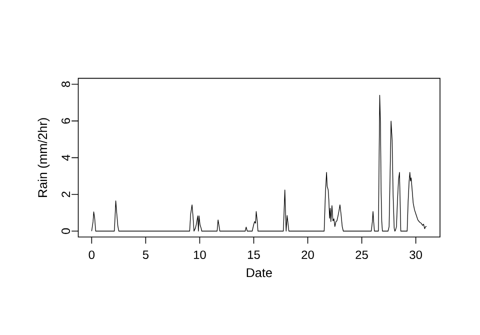 This screenshot has width=480, height=335. I want to click on y-tick-label: 6, so click(66, 121).